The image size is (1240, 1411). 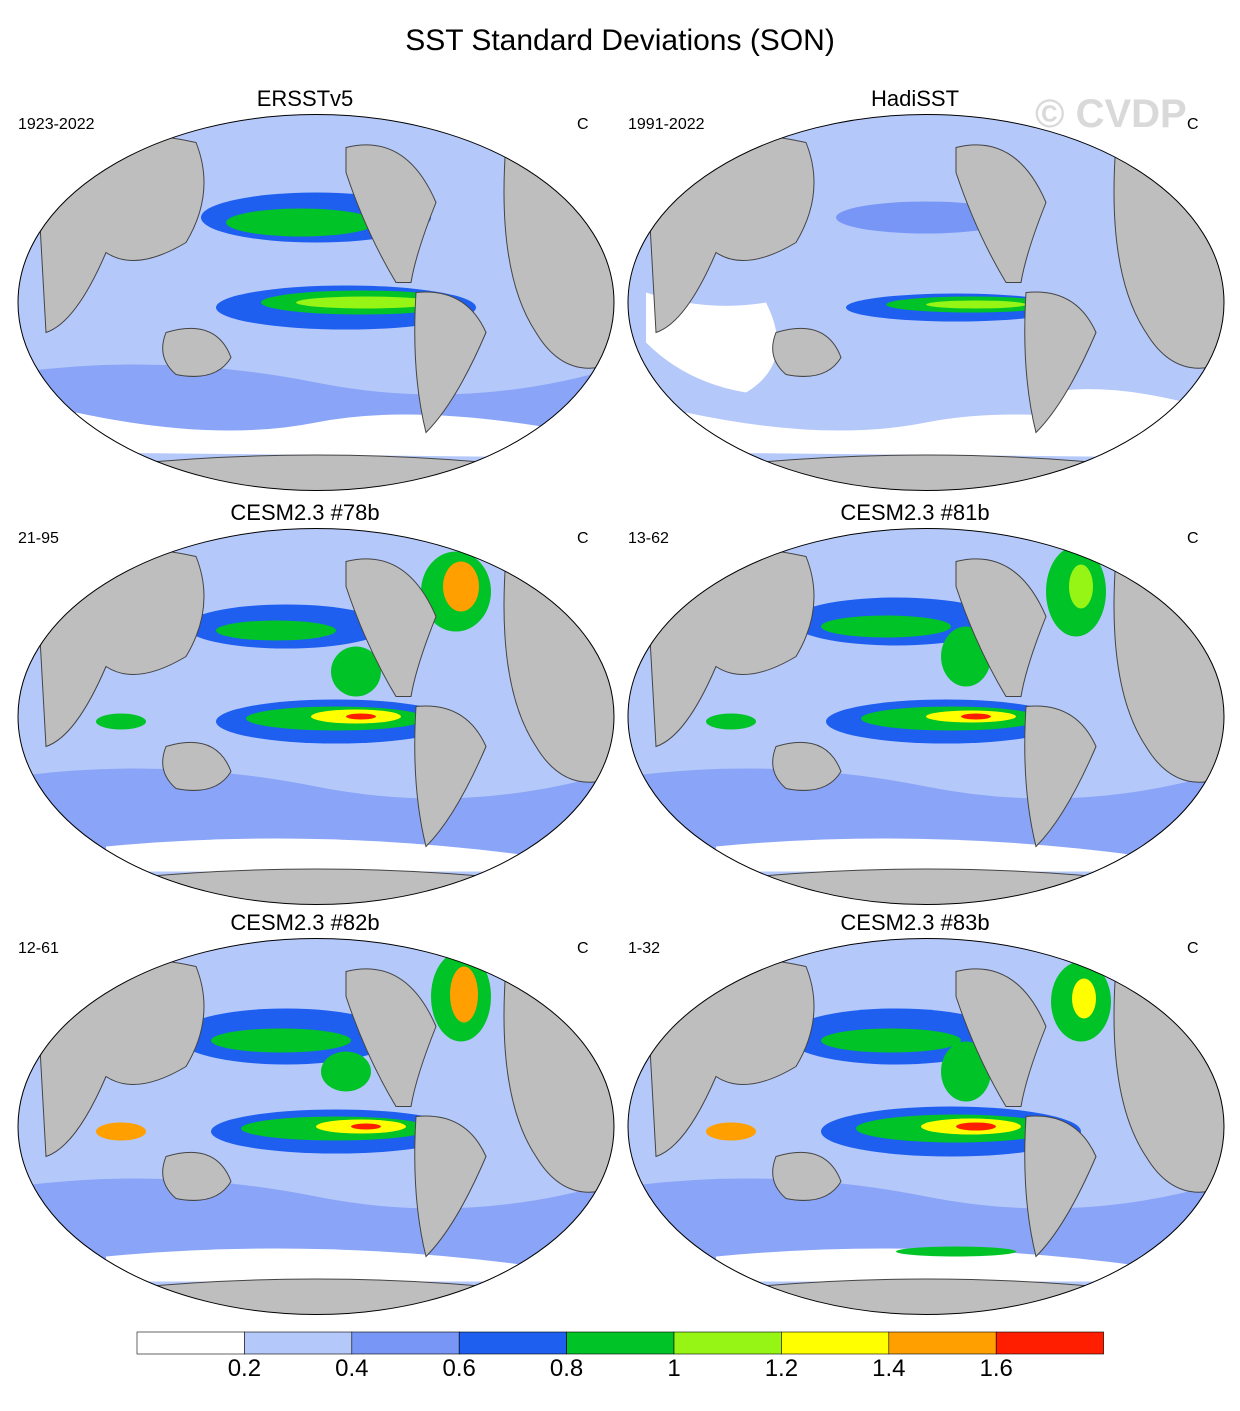 I want to click on panel-period: 1991-2022, so click(x=666, y=124).